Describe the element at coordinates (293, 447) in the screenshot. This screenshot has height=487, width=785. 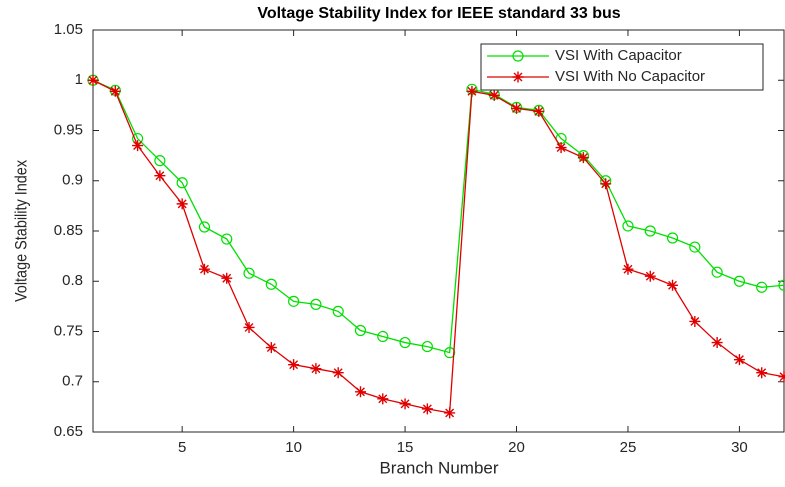
I see `x-tick-label: 10` at that location.